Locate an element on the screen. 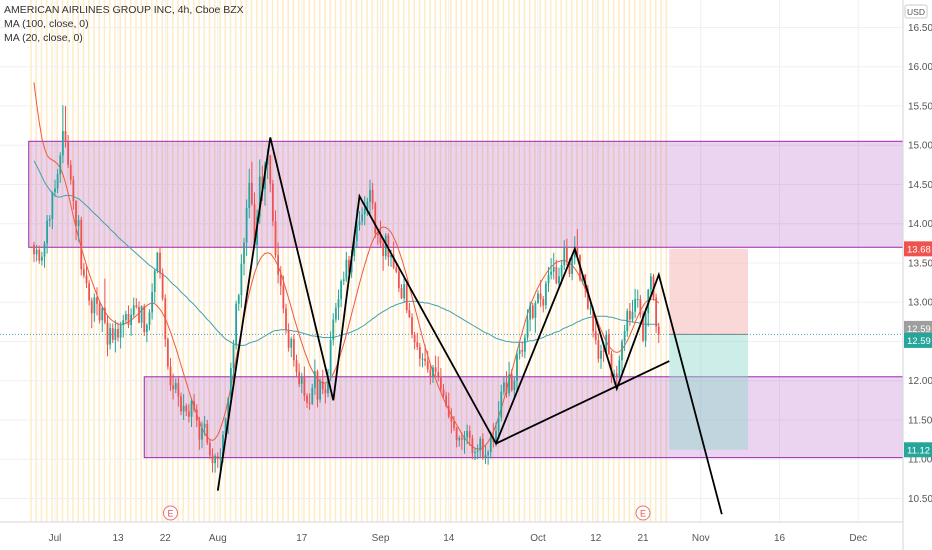 This screenshot has width=932, height=550. currency-box is located at coordinates (916, 11).